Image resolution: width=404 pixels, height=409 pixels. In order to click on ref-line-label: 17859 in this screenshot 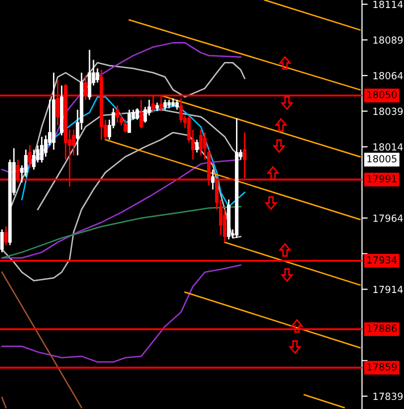, I will do `click(382, 366)`.